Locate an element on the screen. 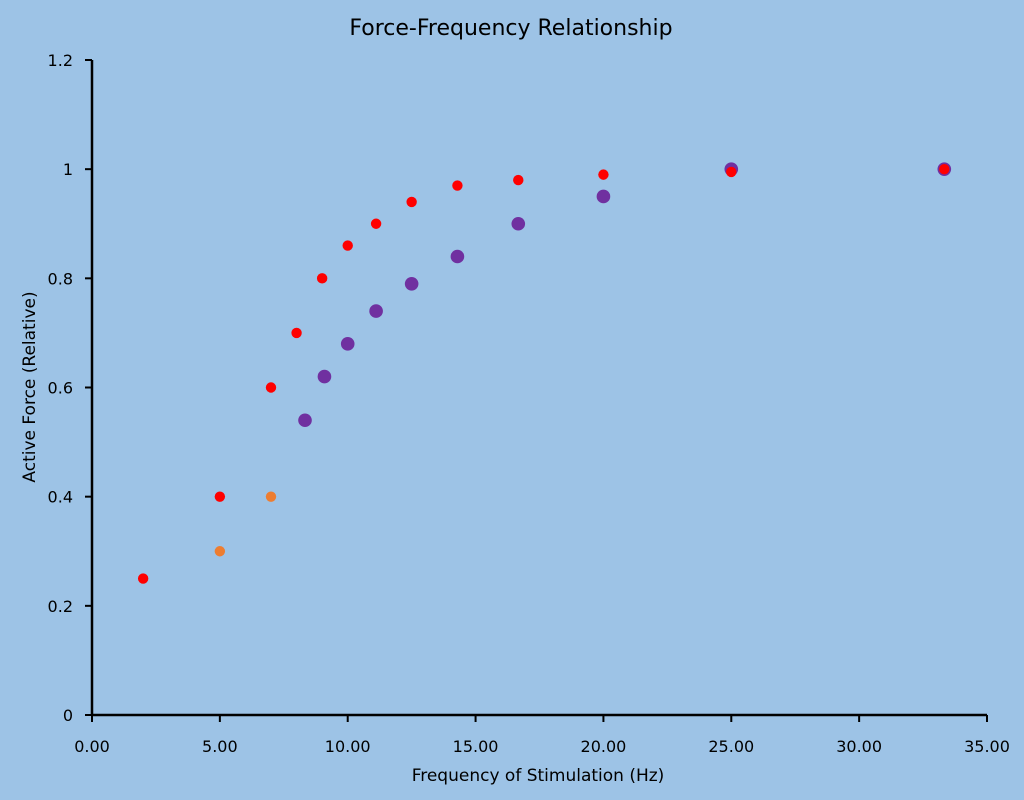 This screenshot has height=800, width=1024. chart-title: Force-Frequency Relationship is located at coordinates (510, 28).